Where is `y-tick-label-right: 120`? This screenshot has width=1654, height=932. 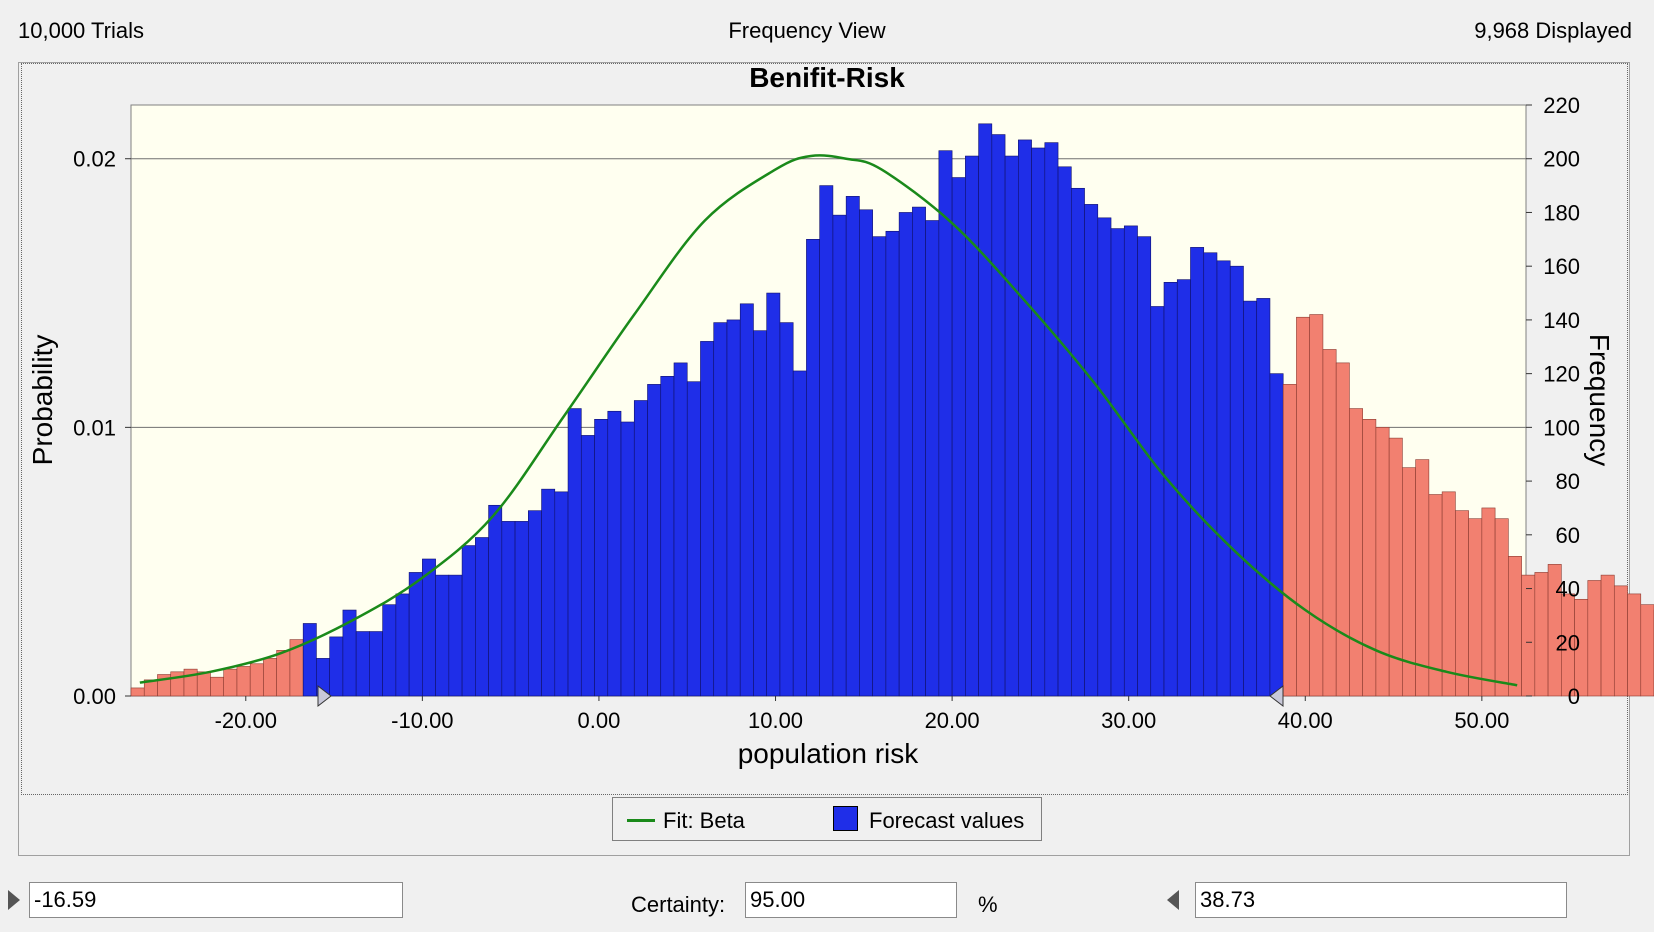 y-tick-label-right: 120 is located at coordinates (1561, 374).